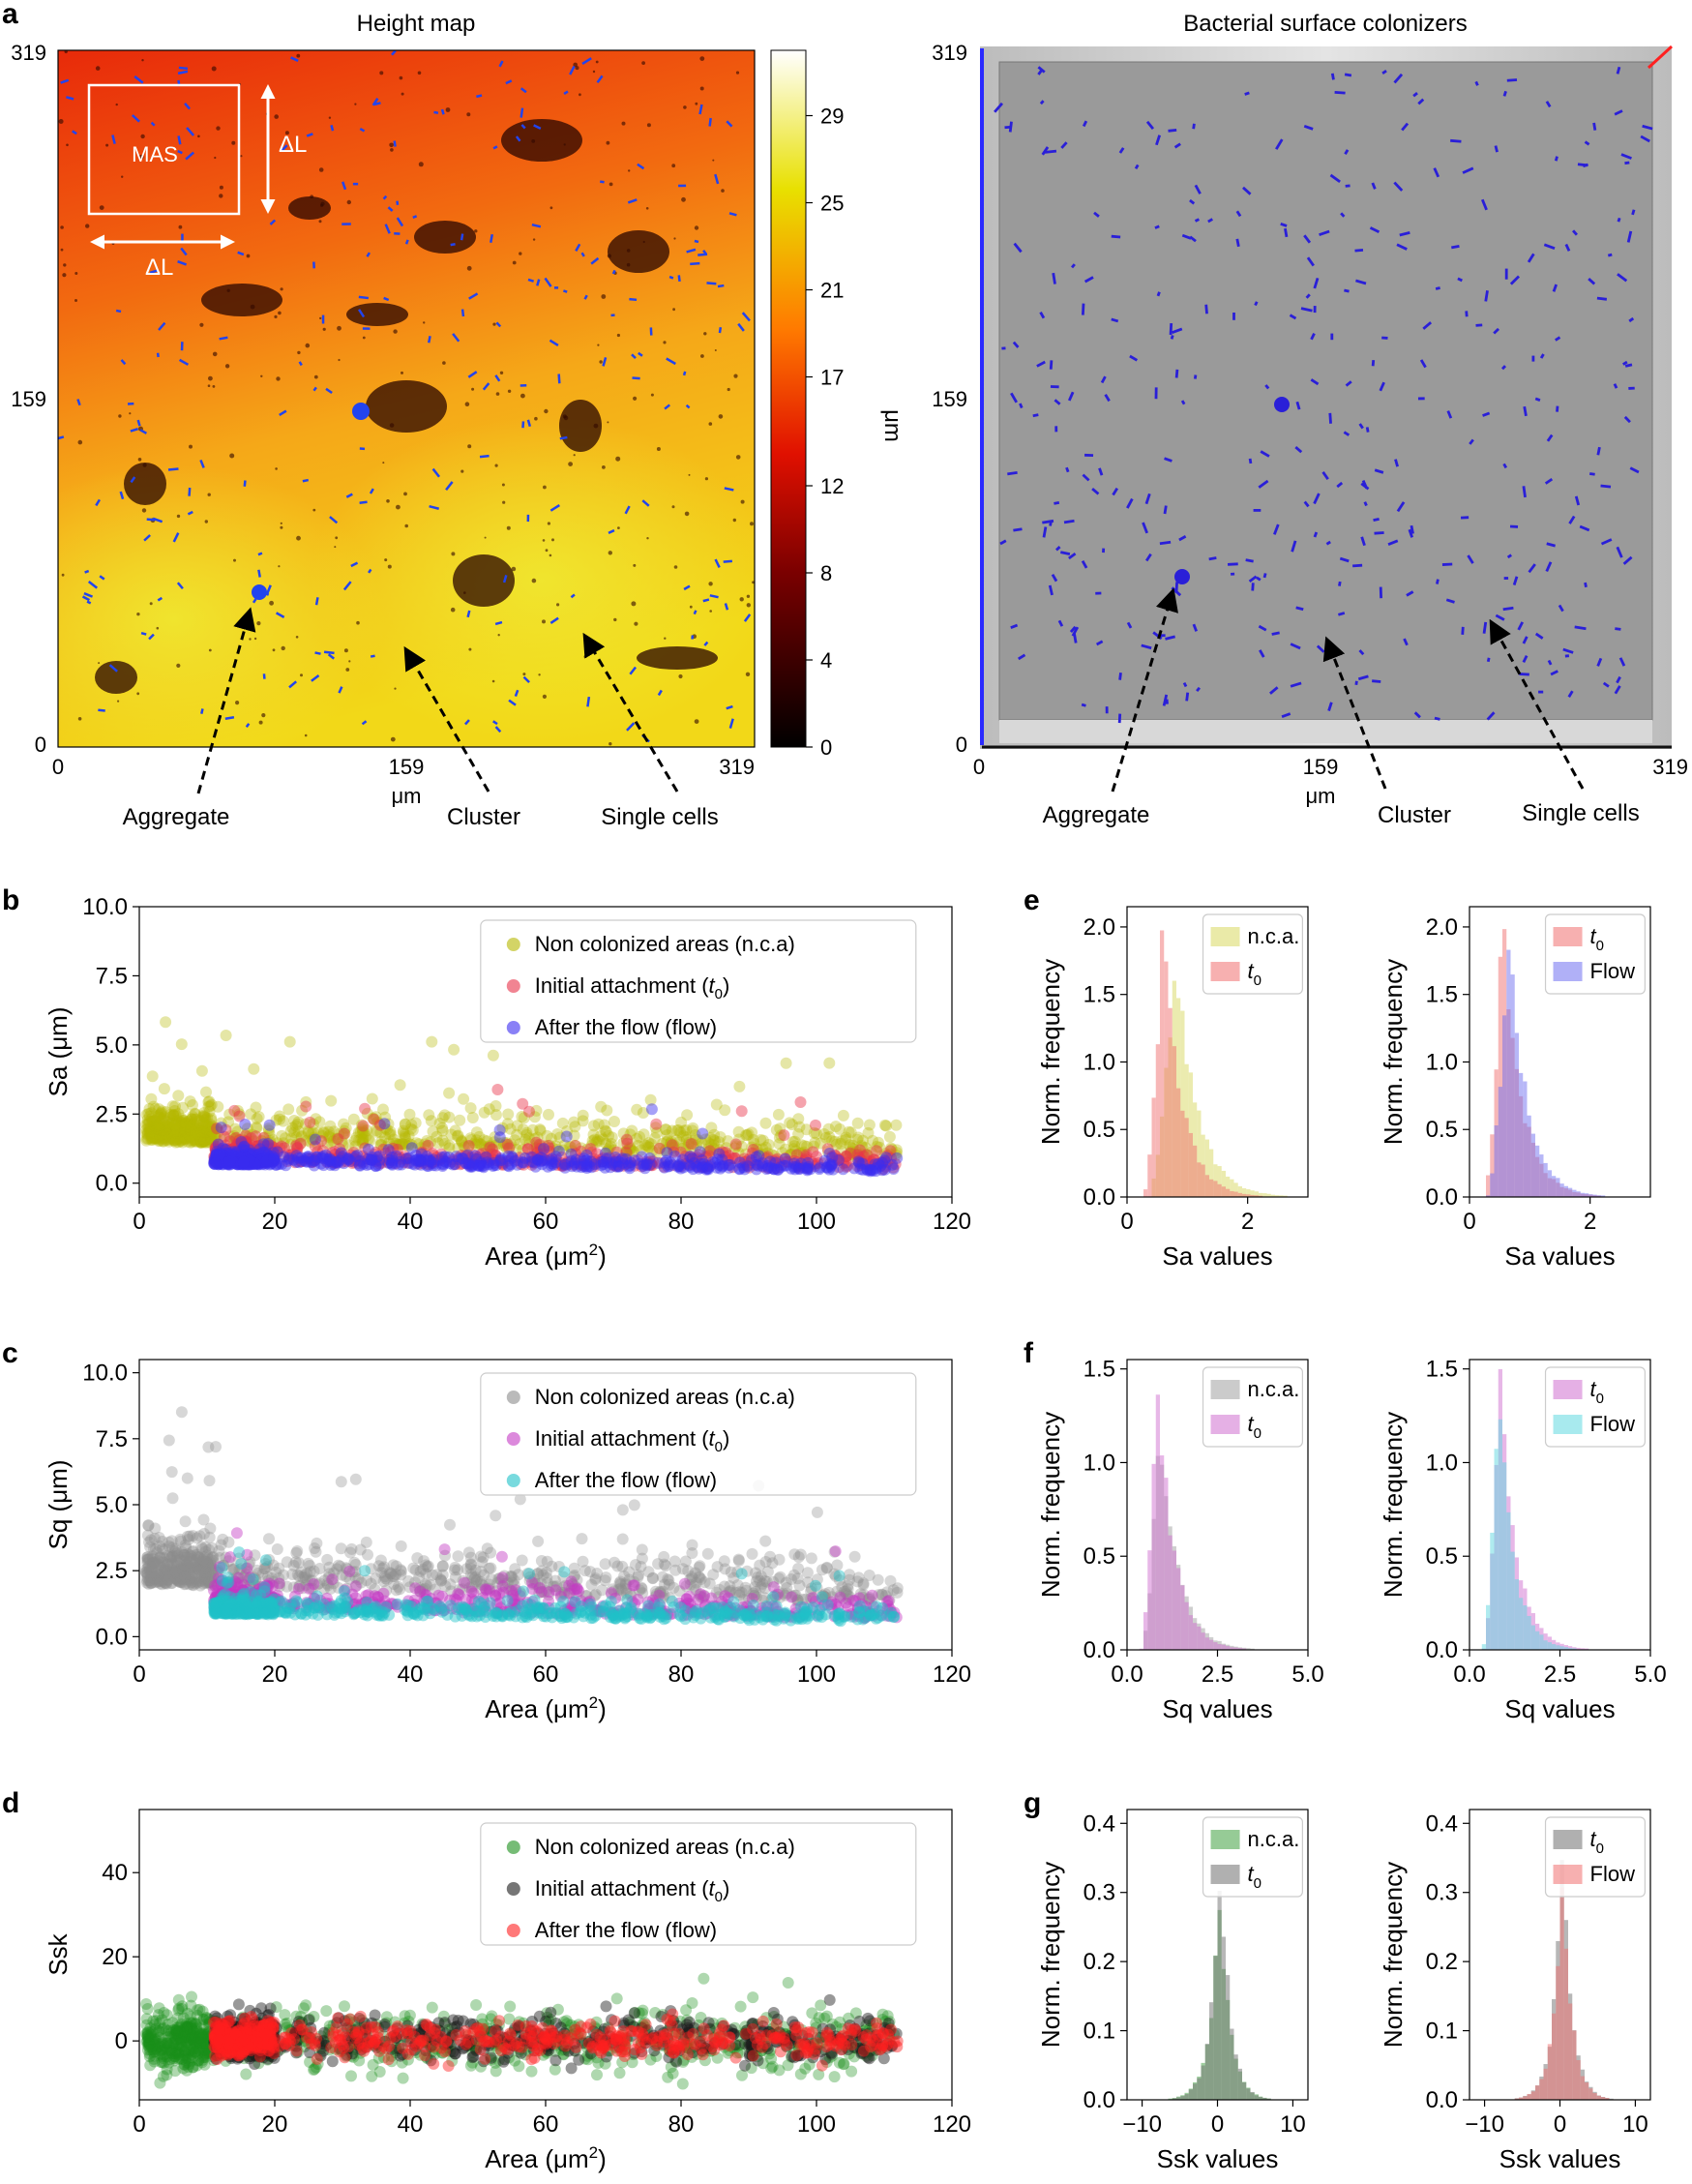  What do you see at coordinates (1032, 1803) in the screenshot?
I see `panel-label-g: g` at bounding box center [1032, 1803].